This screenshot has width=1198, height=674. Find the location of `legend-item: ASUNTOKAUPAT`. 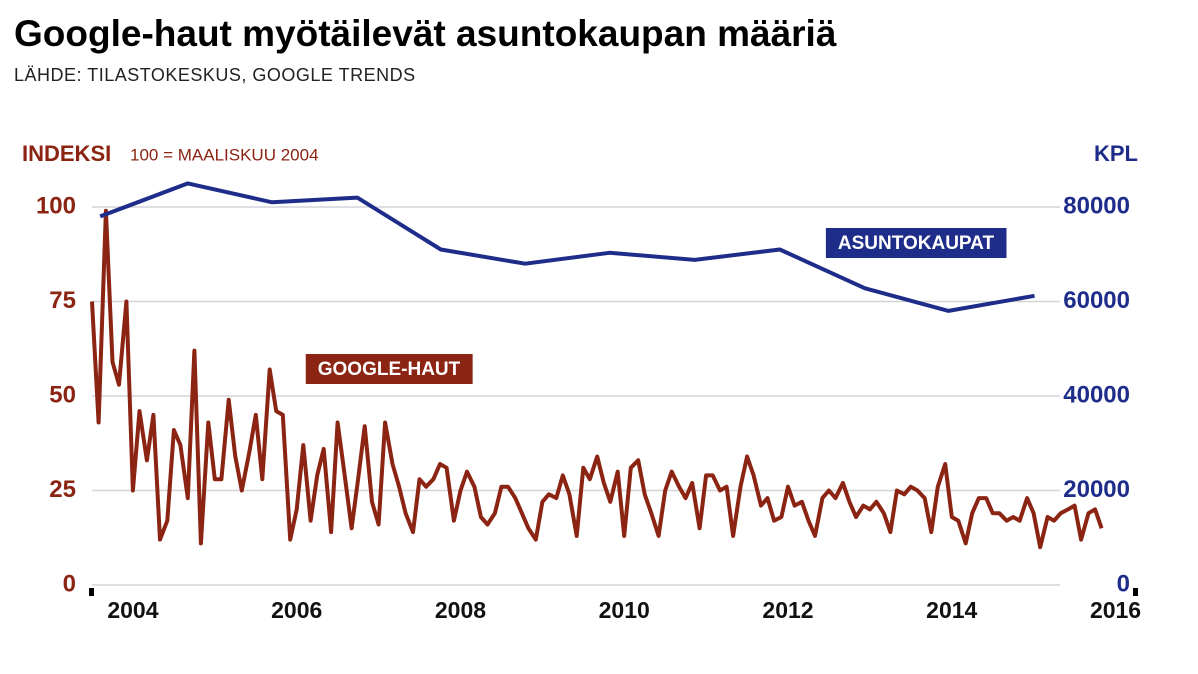

legend-item: ASUNTOKAUPAT is located at coordinates (916, 243).